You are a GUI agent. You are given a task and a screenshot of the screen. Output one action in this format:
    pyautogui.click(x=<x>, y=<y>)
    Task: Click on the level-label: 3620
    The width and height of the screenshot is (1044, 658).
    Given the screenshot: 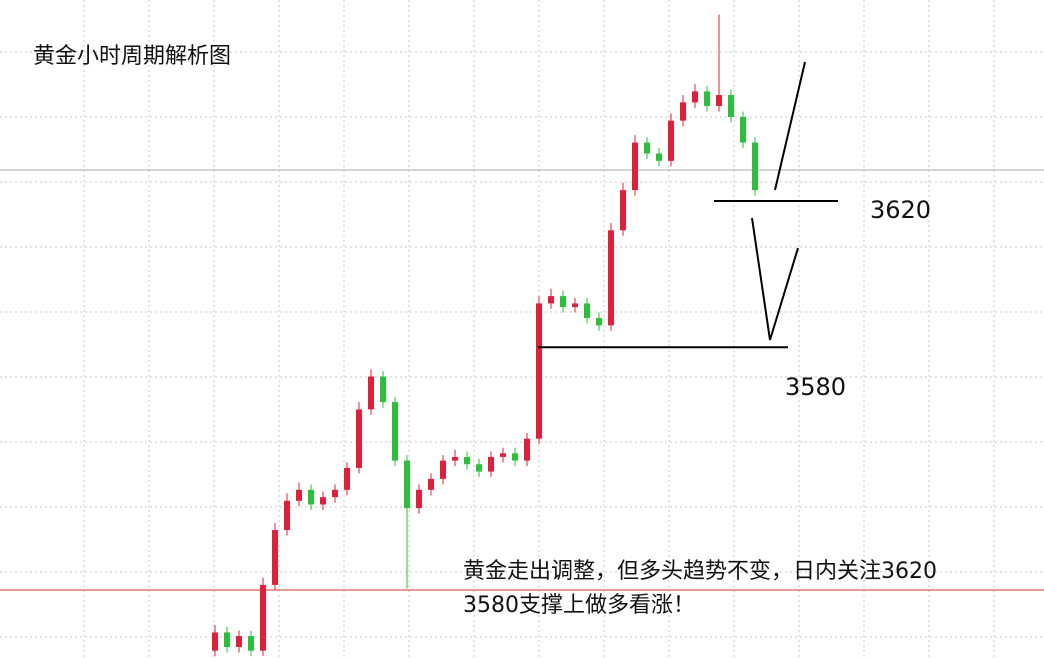 What is the action you would take?
    pyautogui.click(x=900, y=210)
    